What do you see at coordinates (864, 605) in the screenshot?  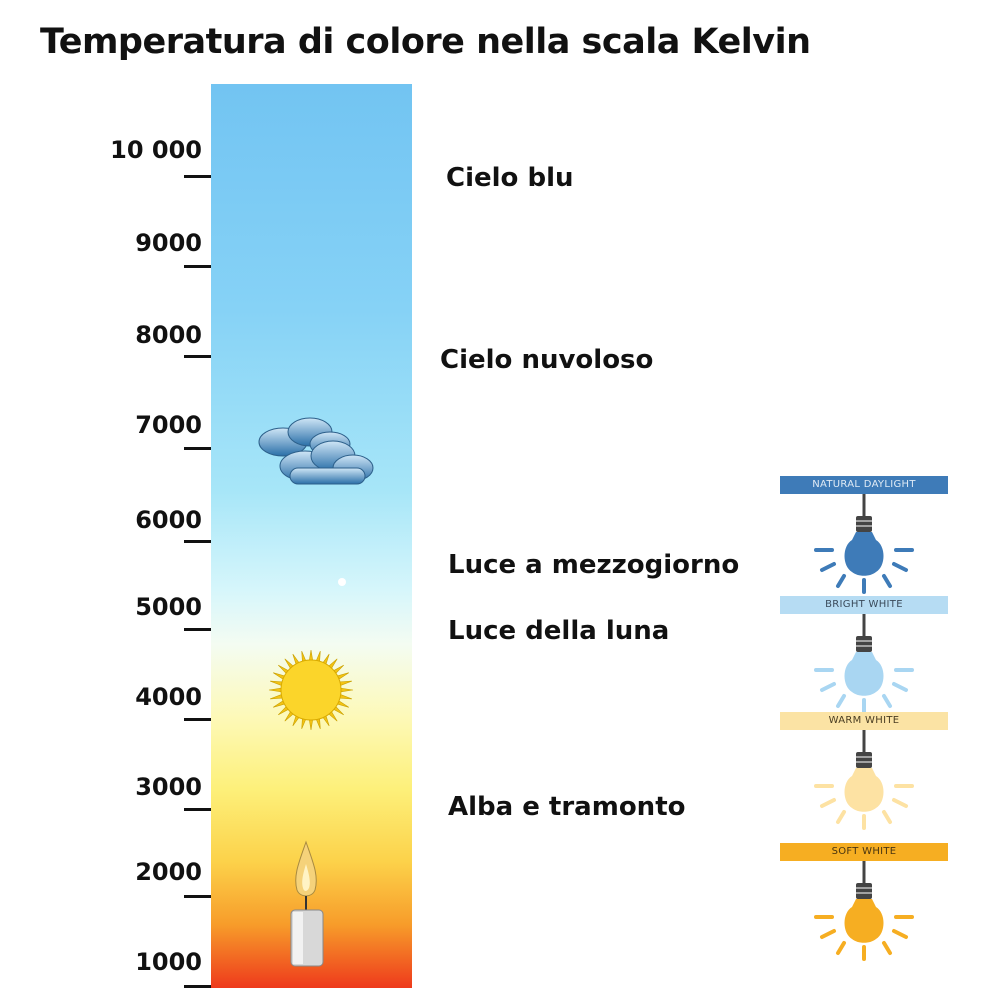 I see `bulb-label: BRIGHT WHITE` at bounding box center [864, 605].